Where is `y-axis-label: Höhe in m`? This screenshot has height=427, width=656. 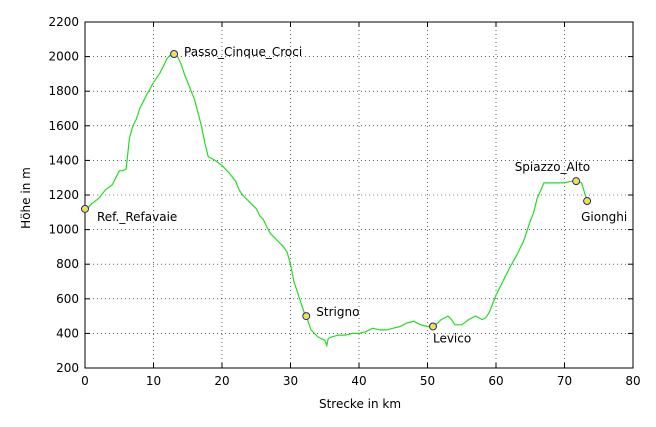
y-axis-label: Höhe in m is located at coordinates (26, 198).